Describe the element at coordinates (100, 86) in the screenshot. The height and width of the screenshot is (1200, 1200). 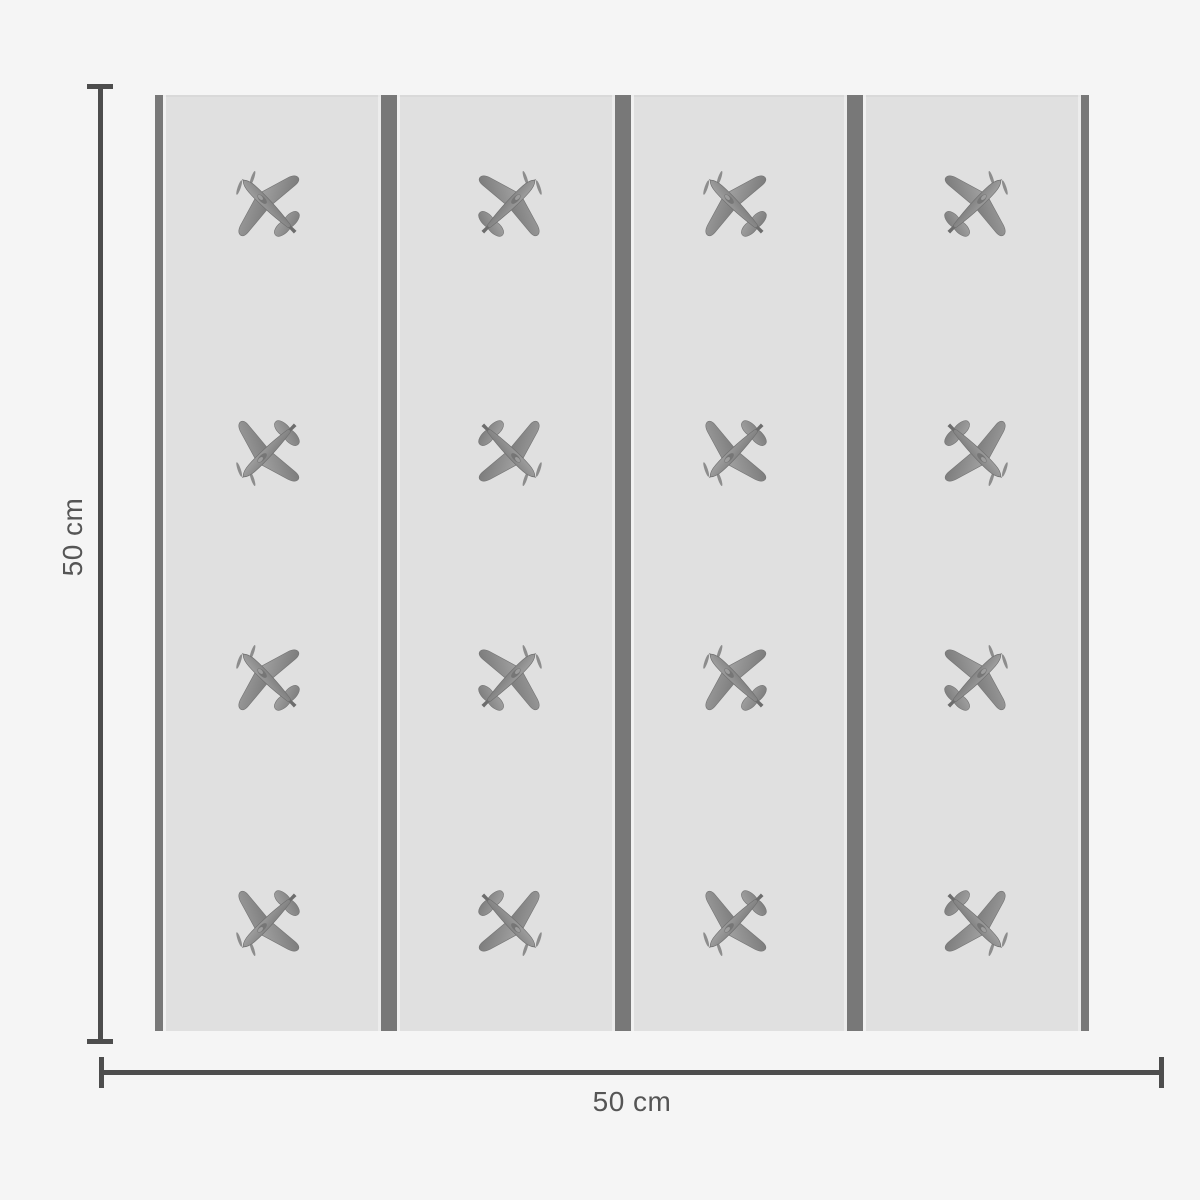
I see `height-dimension-cap-top` at that location.